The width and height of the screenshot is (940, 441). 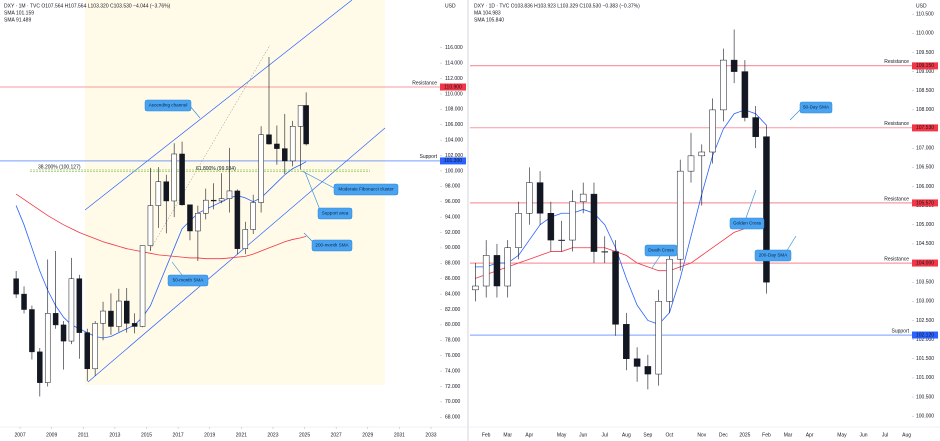 I want to click on x-tick-label: 2007, so click(x=20, y=435).